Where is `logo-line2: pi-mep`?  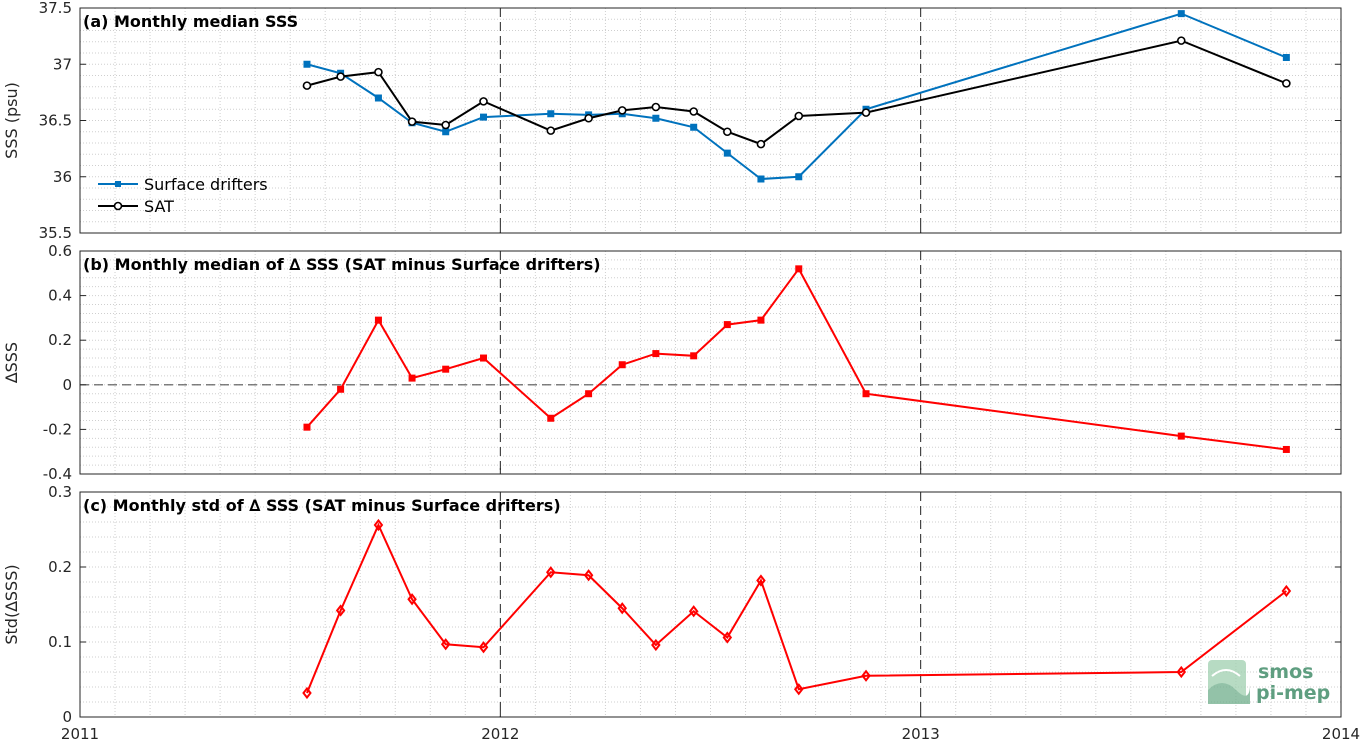
logo-line2: pi-mep is located at coordinates (1293, 693).